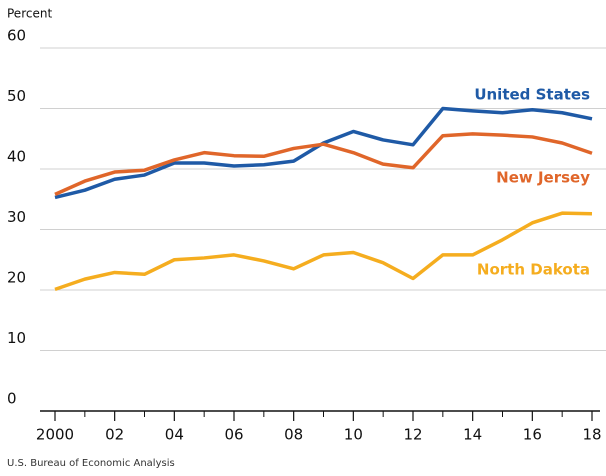 The width and height of the screenshot is (606, 476). Describe the element at coordinates (29, 14) in the screenshot. I see `y-axis-label: Percent` at that location.